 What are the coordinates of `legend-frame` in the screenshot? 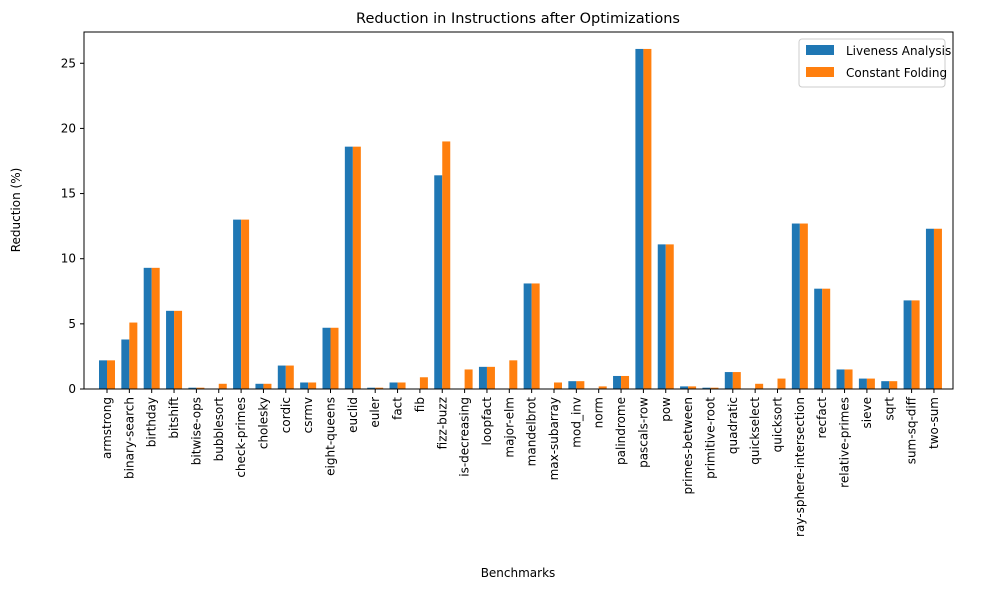 It's located at (872, 63).